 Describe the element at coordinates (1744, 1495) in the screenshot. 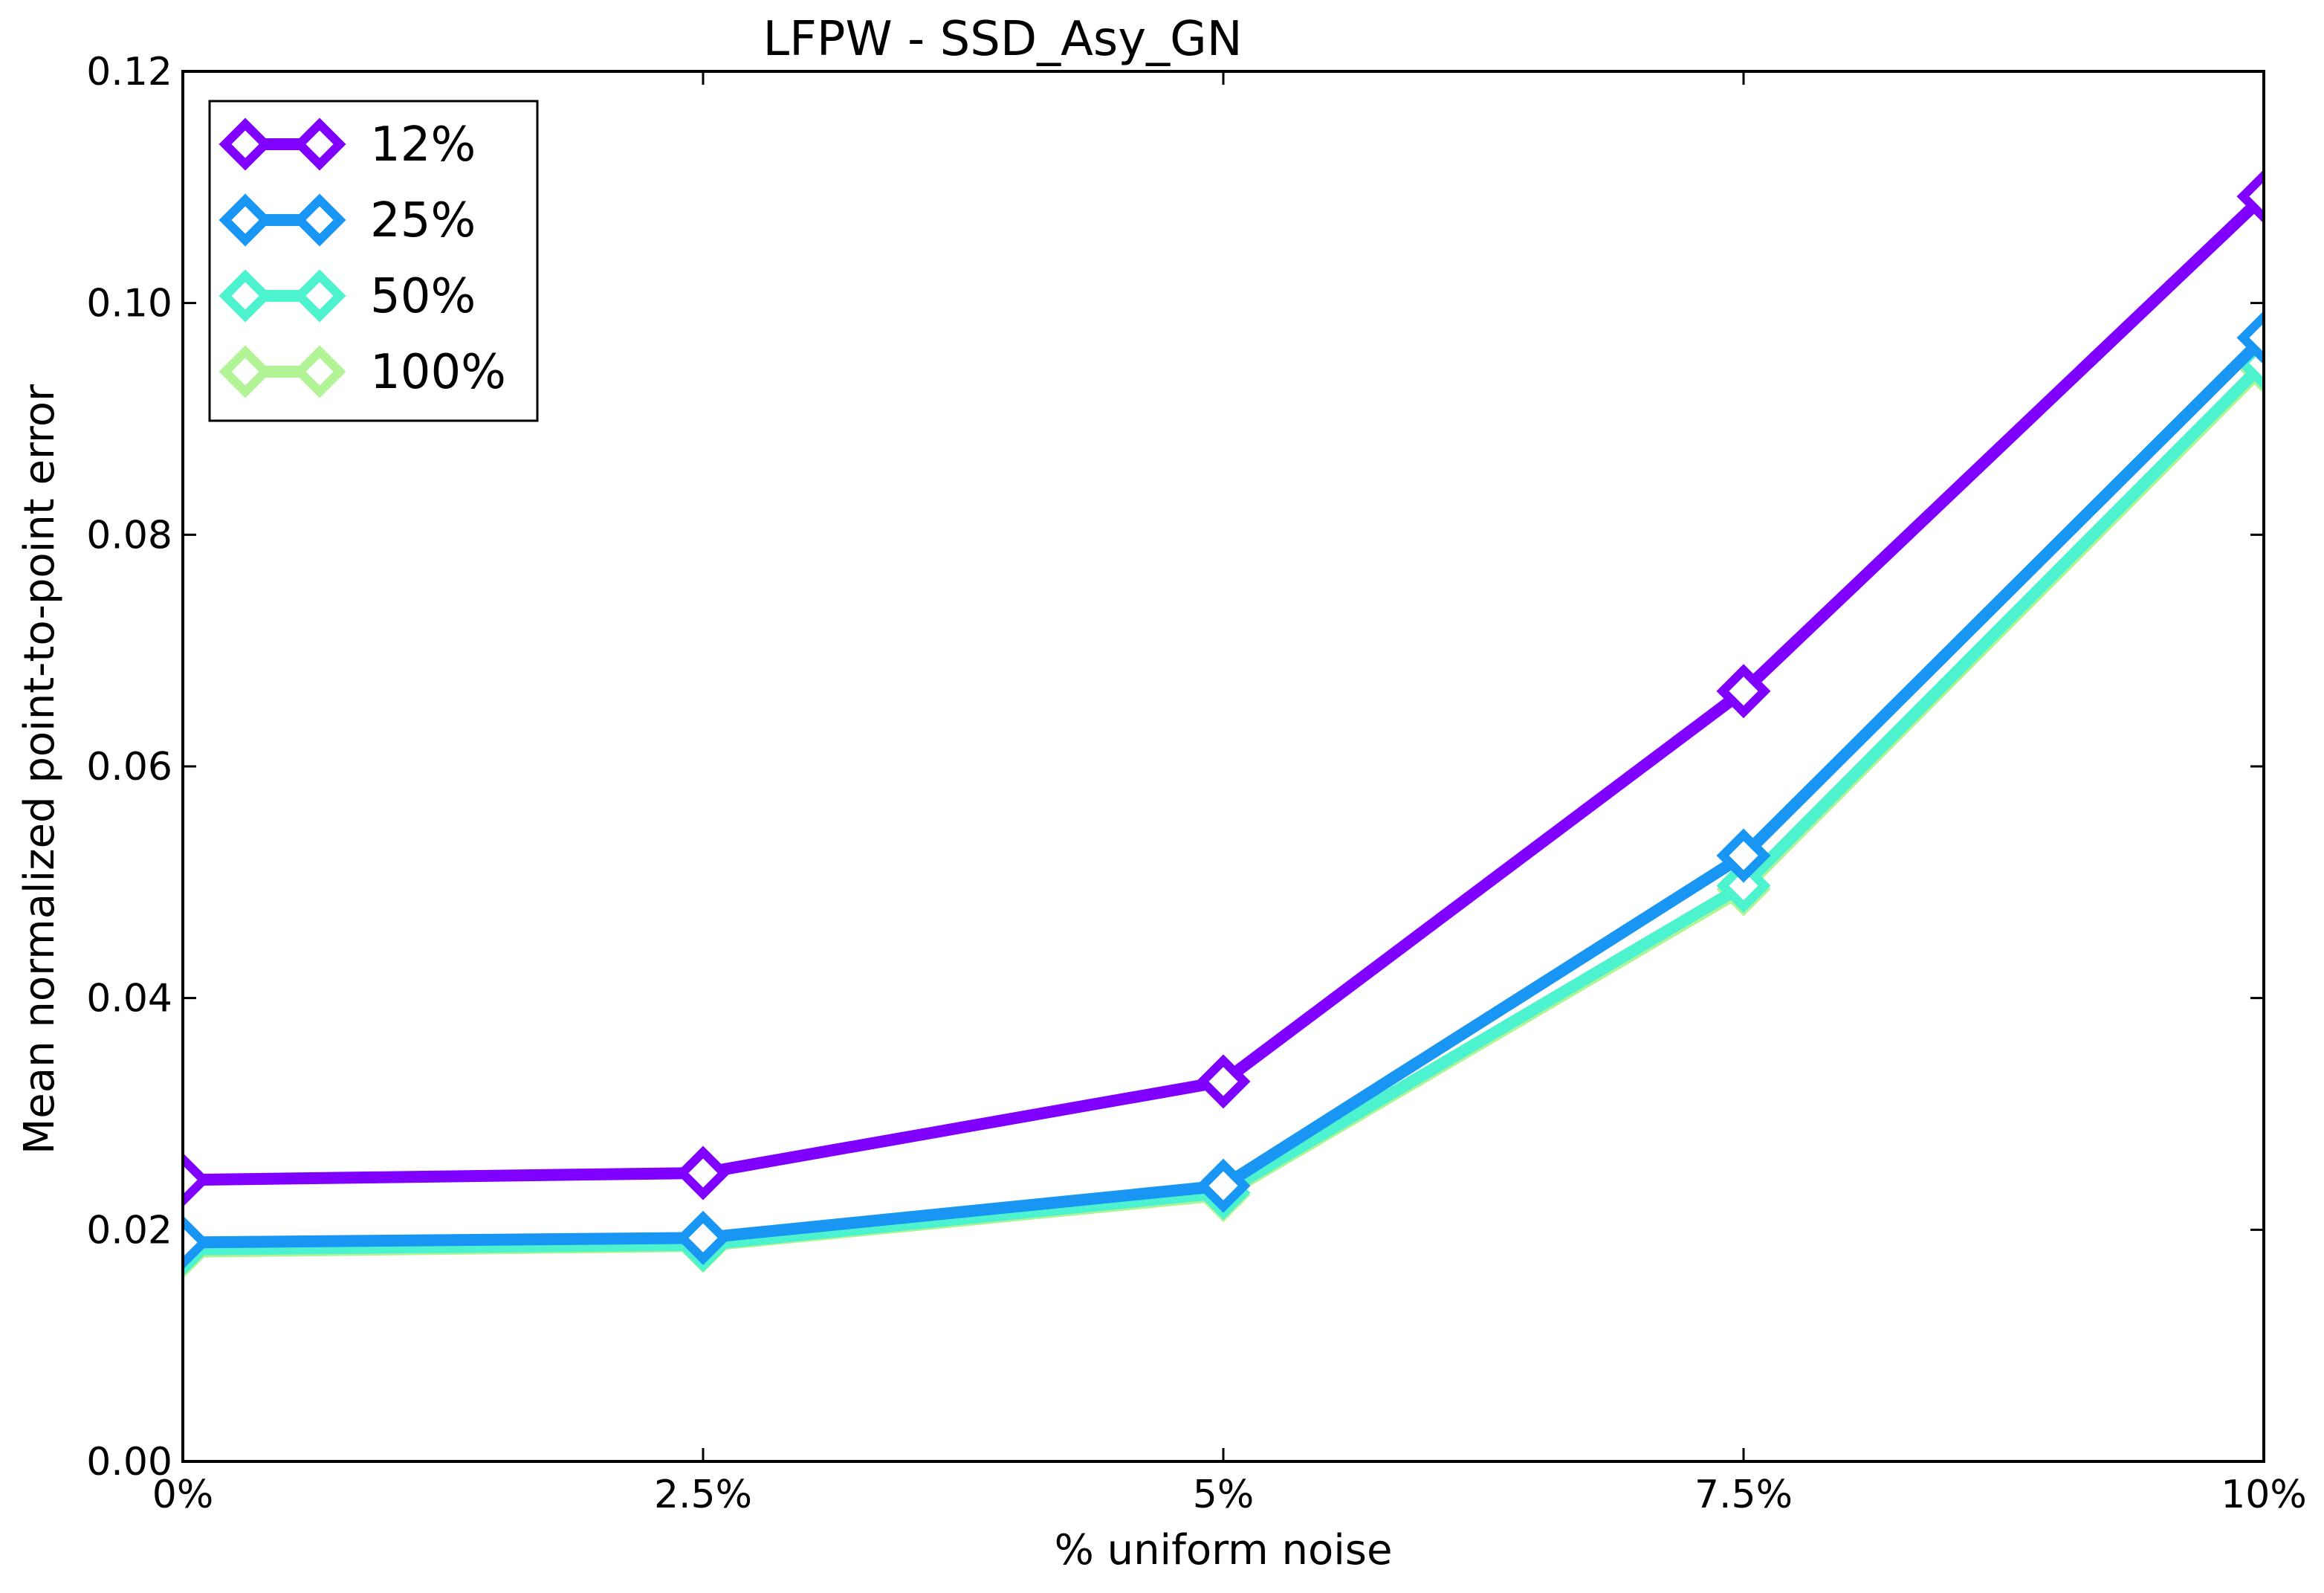

I see `x-tick-label: 7.5%` at that location.